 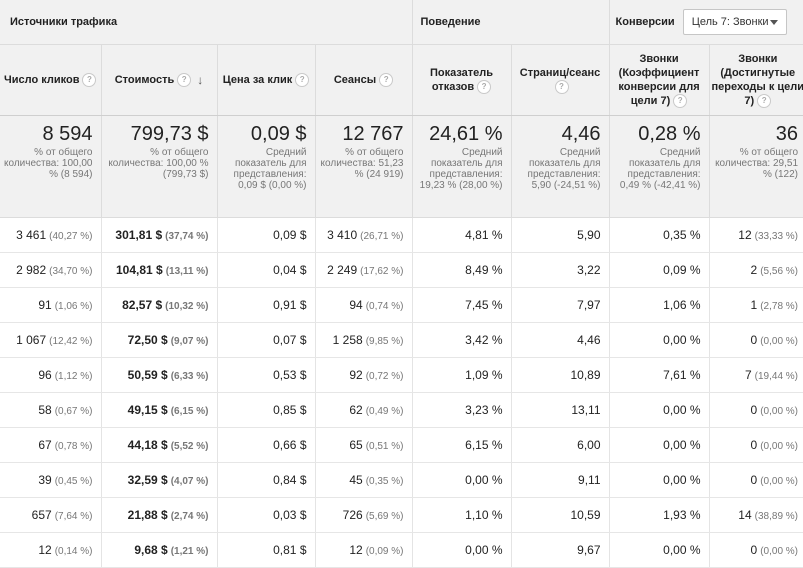 I want to click on cell-value: 96, so click(x=45, y=375).